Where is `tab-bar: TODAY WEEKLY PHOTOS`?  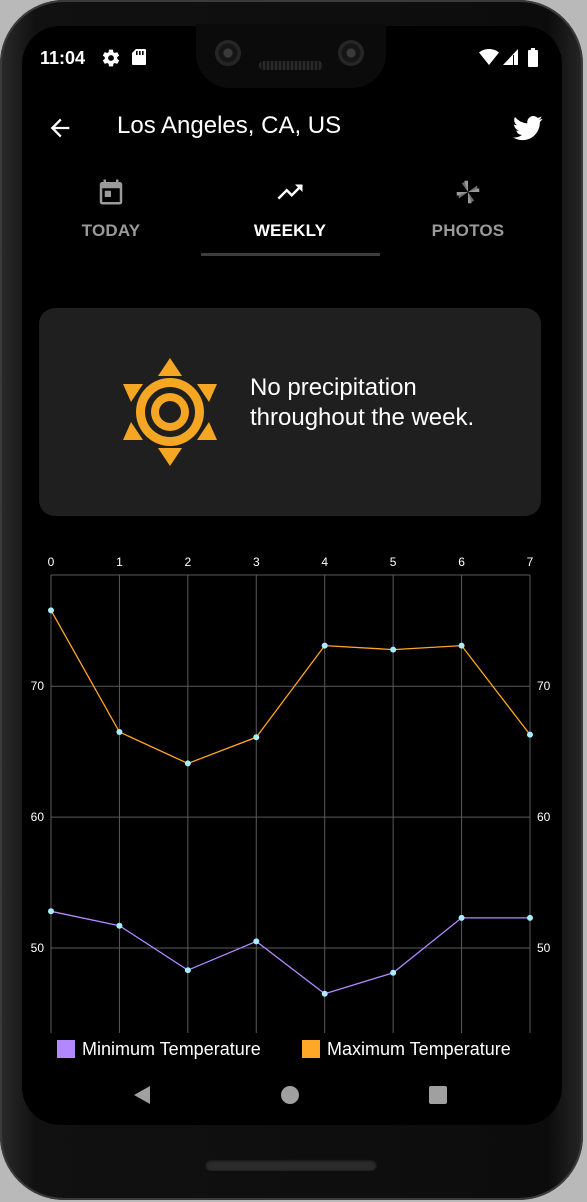 tab-bar: TODAY WEEKLY PHOTOS is located at coordinates (292, 215).